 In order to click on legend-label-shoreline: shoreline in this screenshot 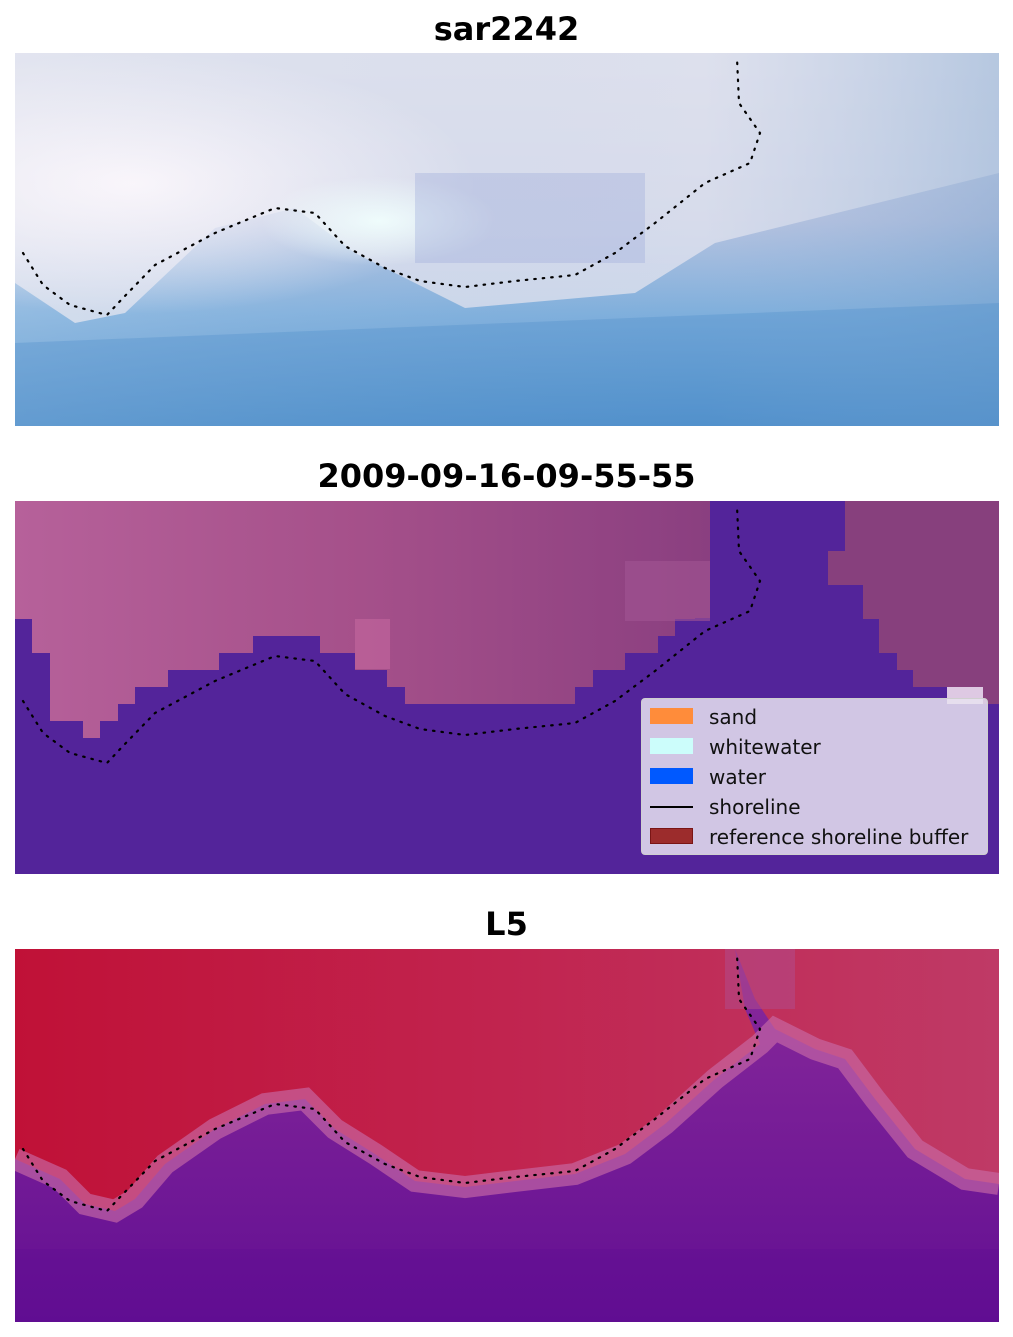, I will do `click(755, 807)`.